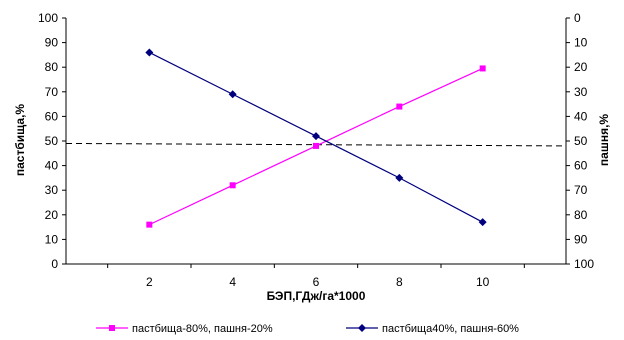 Image resolution: width=624 pixels, height=340 pixels. I want to click on legend-label-series-1: пастбища-80%, пашня-20%, so click(202, 329).